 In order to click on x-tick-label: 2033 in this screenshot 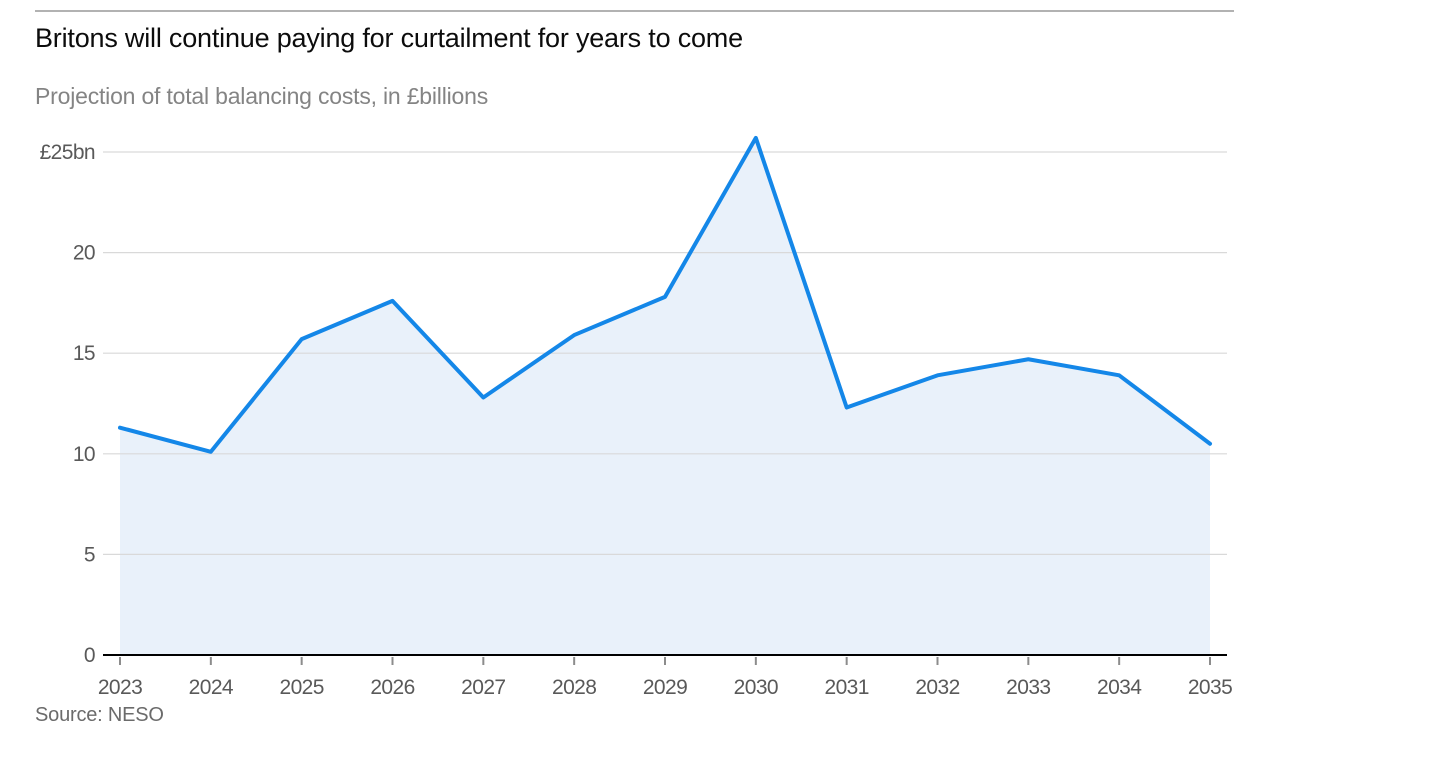, I will do `click(1028, 687)`.